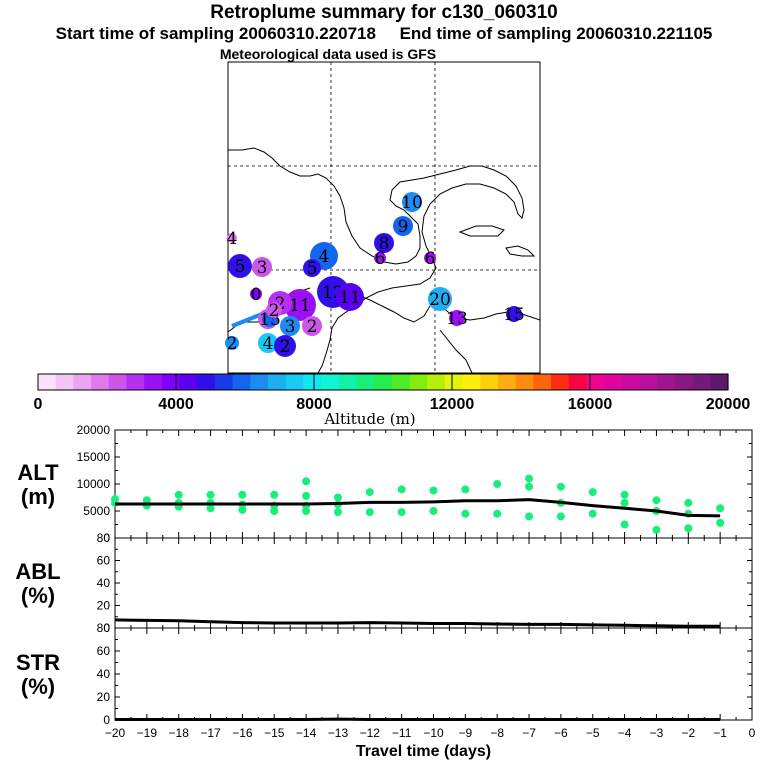 The image size is (768, 768). I want to click on x-tick-label: −11, so click(402, 733).